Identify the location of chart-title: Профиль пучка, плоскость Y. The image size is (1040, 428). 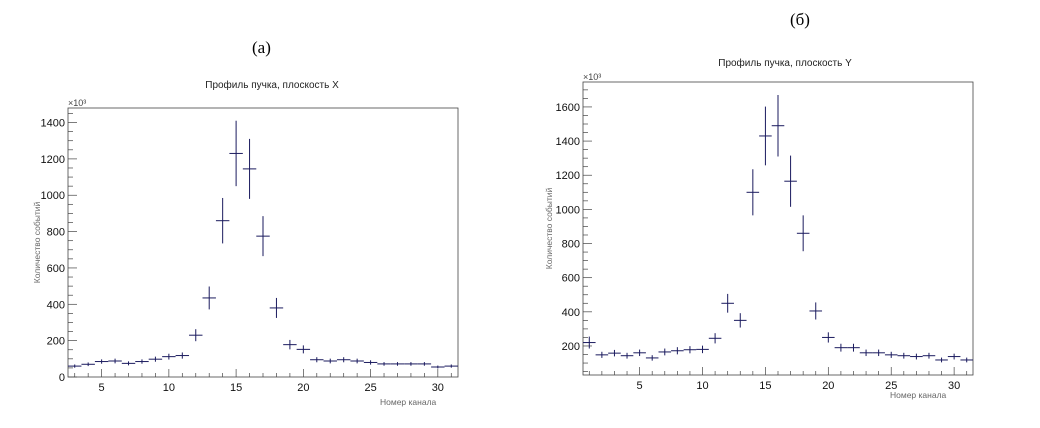
(785, 63).